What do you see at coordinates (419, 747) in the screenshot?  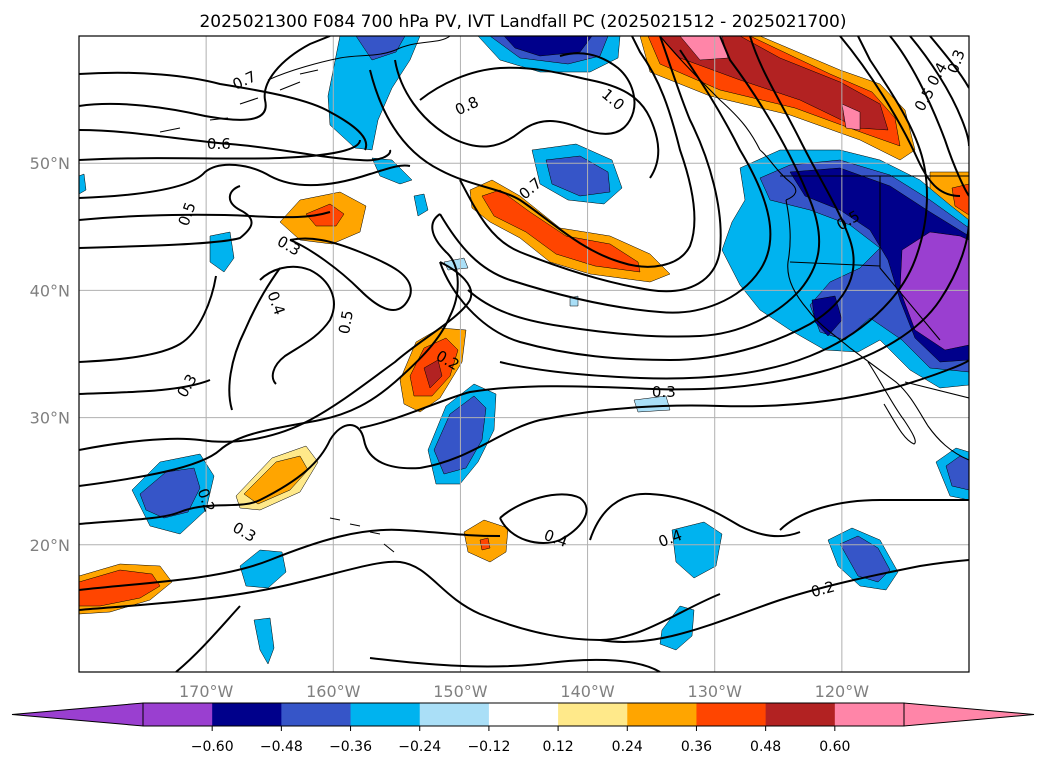 I see `colorbar-tick-label: −0.24` at bounding box center [419, 747].